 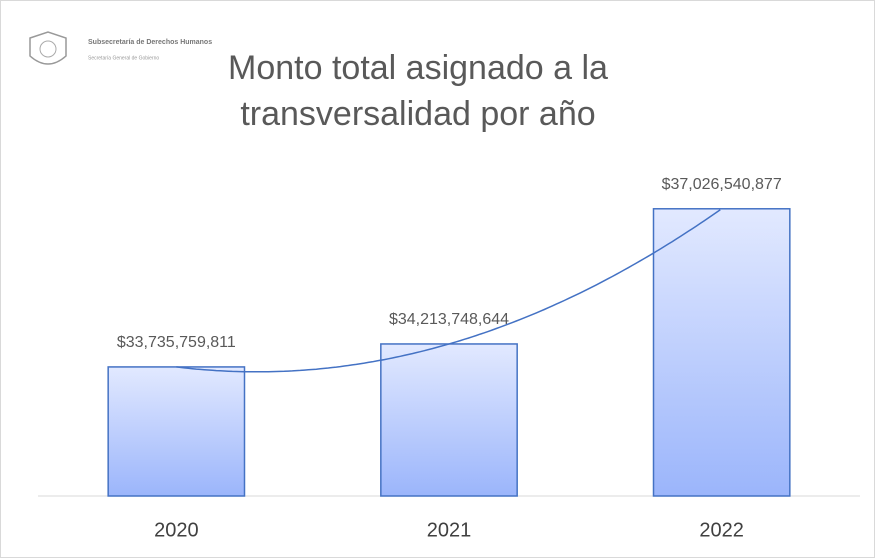 What do you see at coordinates (417, 114) in the screenshot?
I see `chart-title: transversalidad por año` at bounding box center [417, 114].